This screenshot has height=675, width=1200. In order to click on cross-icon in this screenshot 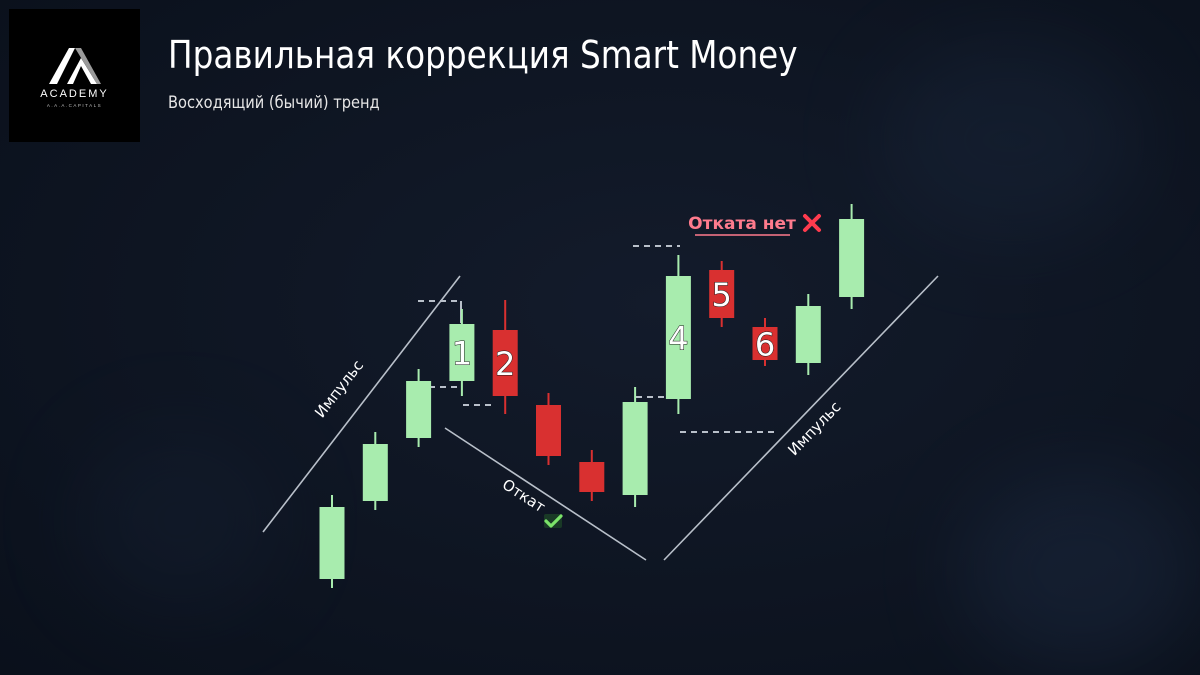, I will do `click(812, 223)`.